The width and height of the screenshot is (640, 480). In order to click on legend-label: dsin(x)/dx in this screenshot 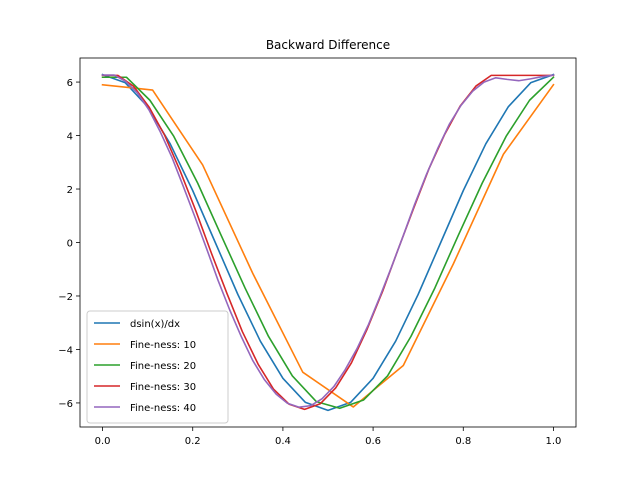, I will do `click(155, 324)`.